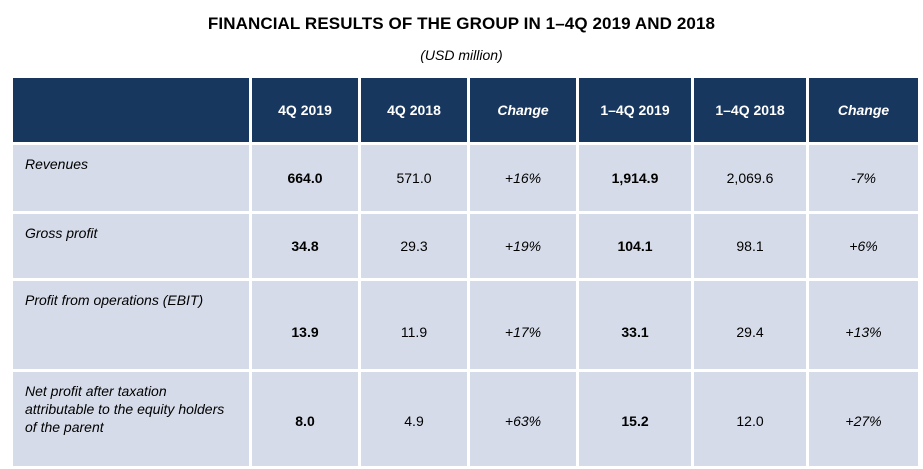 This screenshot has width=923, height=469. What do you see at coordinates (414, 419) in the screenshot?
I see `cell-4q-2018: 4.9` at bounding box center [414, 419].